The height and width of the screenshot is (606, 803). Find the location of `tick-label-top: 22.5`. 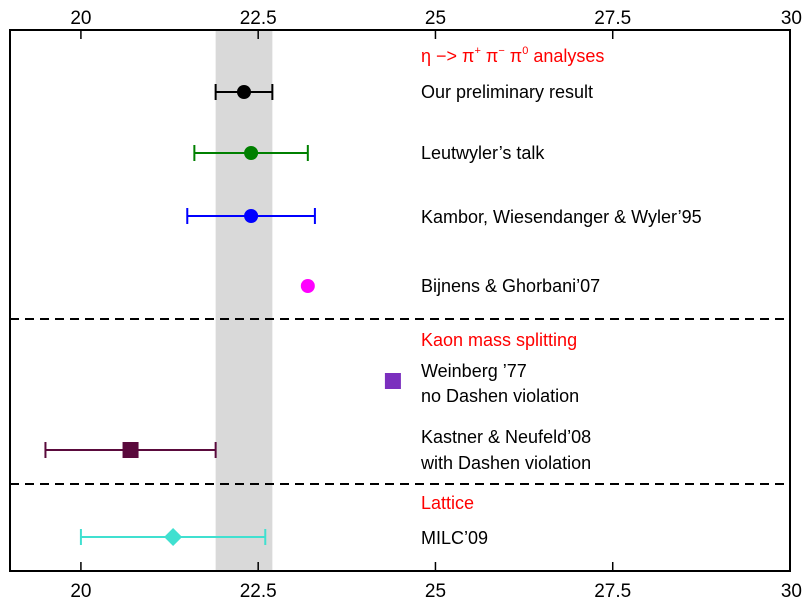

tick-label-top: 22.5 is located at coordinates (258, 18).